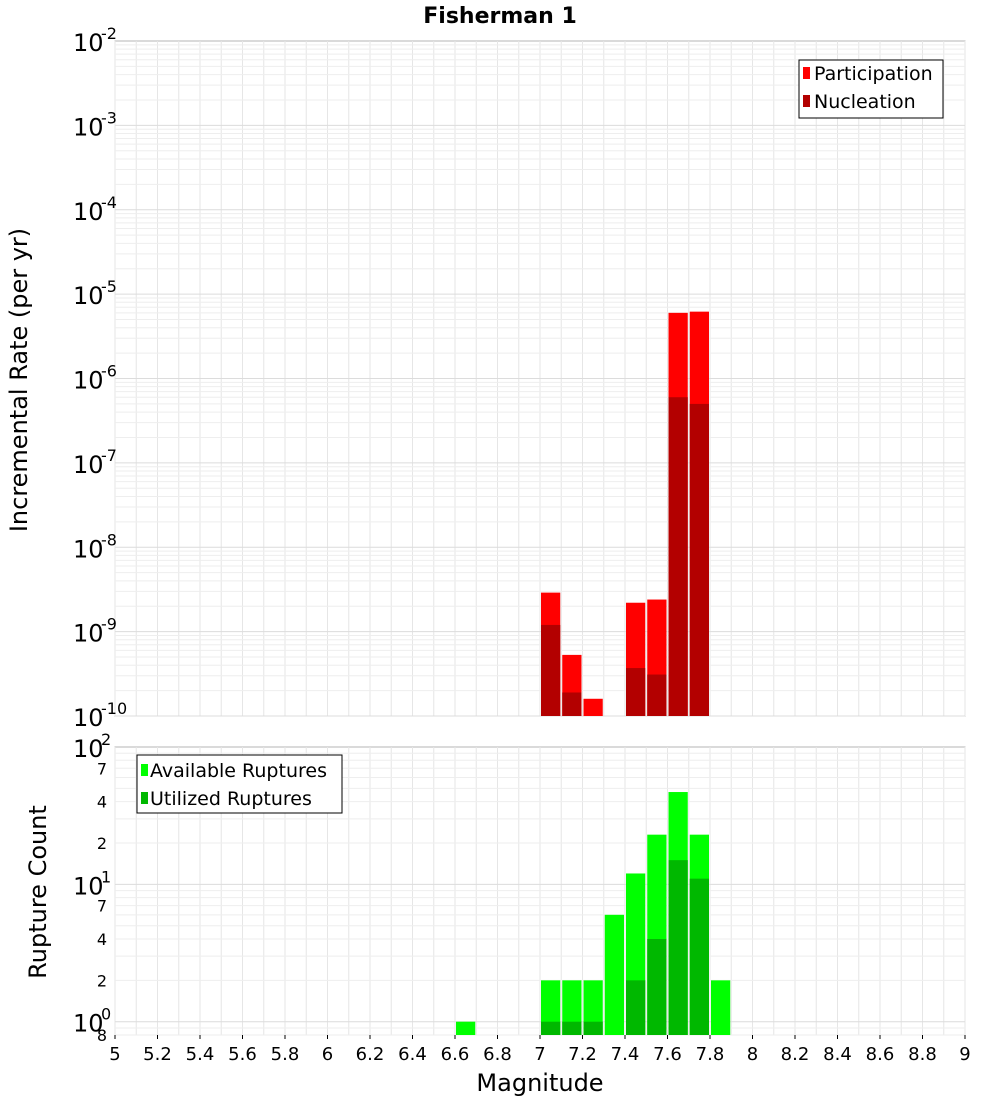 The image size is (1000, 1100). I want to click on rate-y-tick-label: 10⁻⁴, so click(95, 209).